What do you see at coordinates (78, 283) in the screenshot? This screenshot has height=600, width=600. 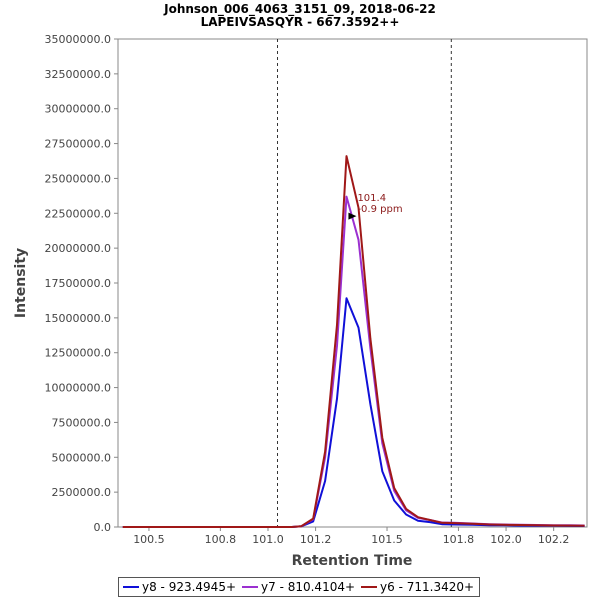 I see `y-tick-label: 17500000.0` at bounding box center [78, 283].